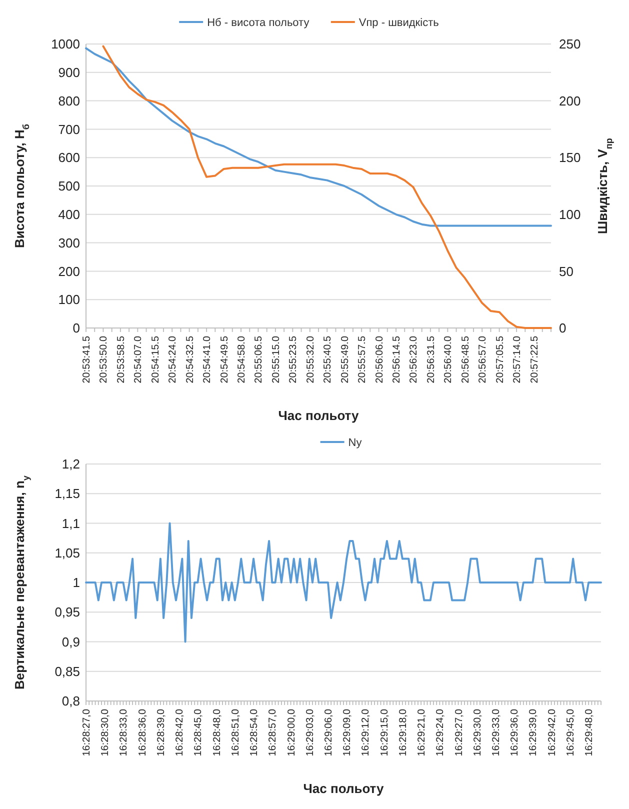 Image resolution: width=629 pixels, height=809 pixels. Describe the element at coordinates (67, 494) in the screenshot. I see `y-tick-label: 1,15` at that location.